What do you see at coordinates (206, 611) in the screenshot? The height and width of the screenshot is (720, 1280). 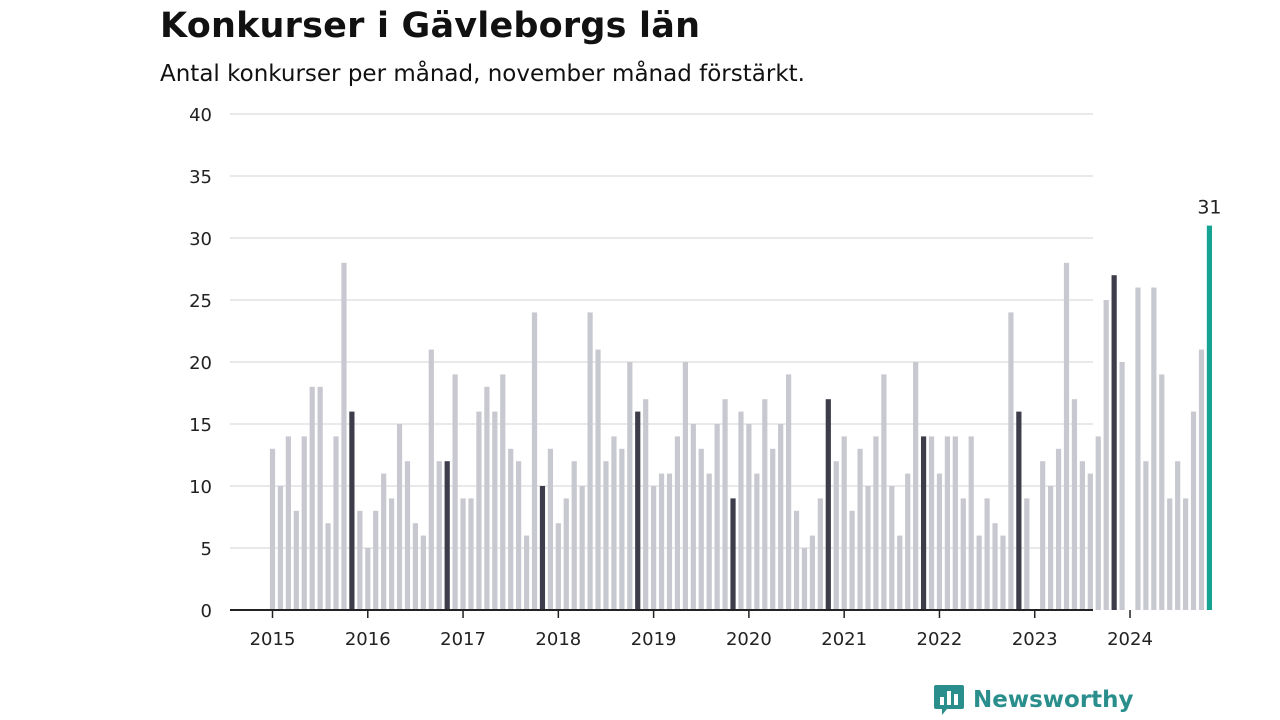 I see `y-tick-label: 0` at bounding box center [206, 611].